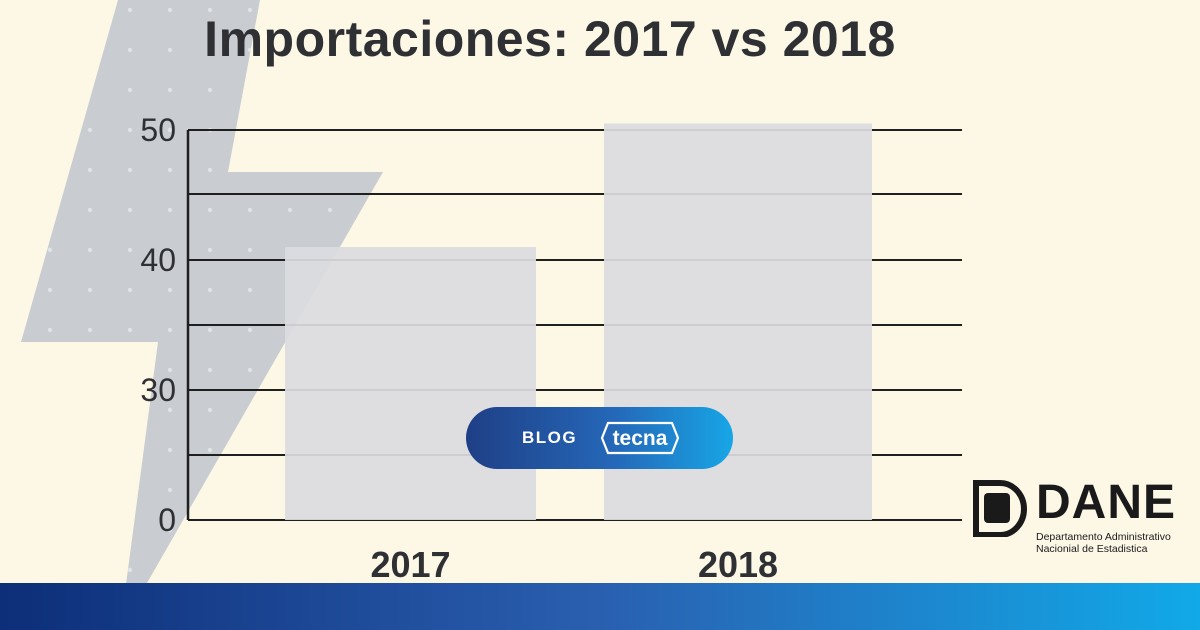 This screenshot has width=1200, height=630. Describe the element at coordinates (738, 564) in the screenshot. I see `x-tick-label: 2018` at that location.